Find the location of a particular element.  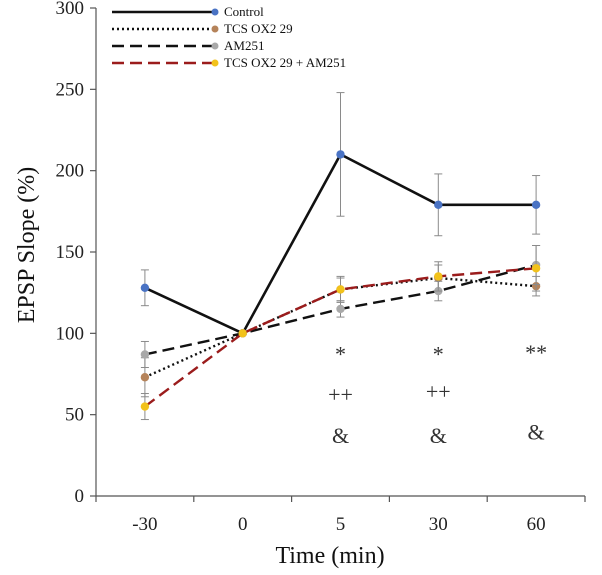

y-tick-label: 250 is located at coordinates (70, 89).